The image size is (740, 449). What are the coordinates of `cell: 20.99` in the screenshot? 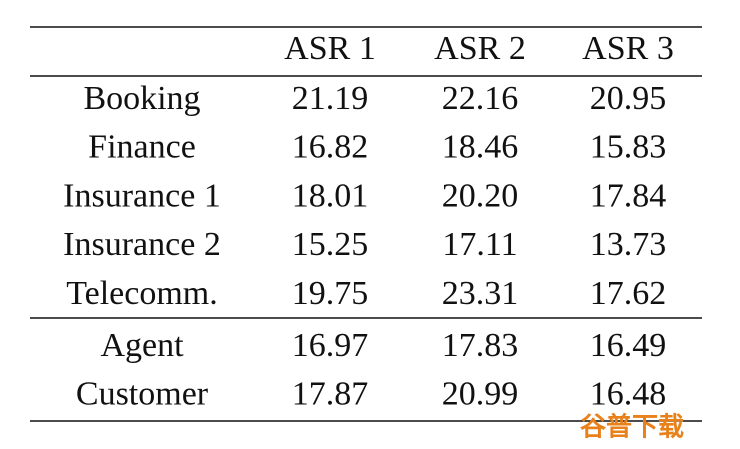 It's located at (480, 394).